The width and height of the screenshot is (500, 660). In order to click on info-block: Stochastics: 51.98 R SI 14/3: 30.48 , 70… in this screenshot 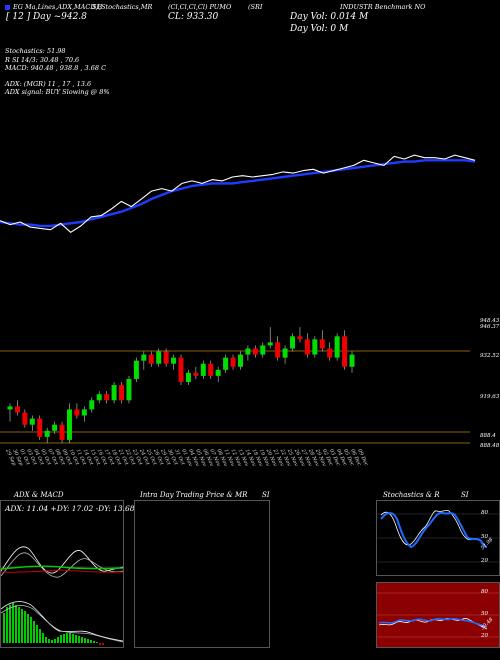, I will do `click(57, 72)`.